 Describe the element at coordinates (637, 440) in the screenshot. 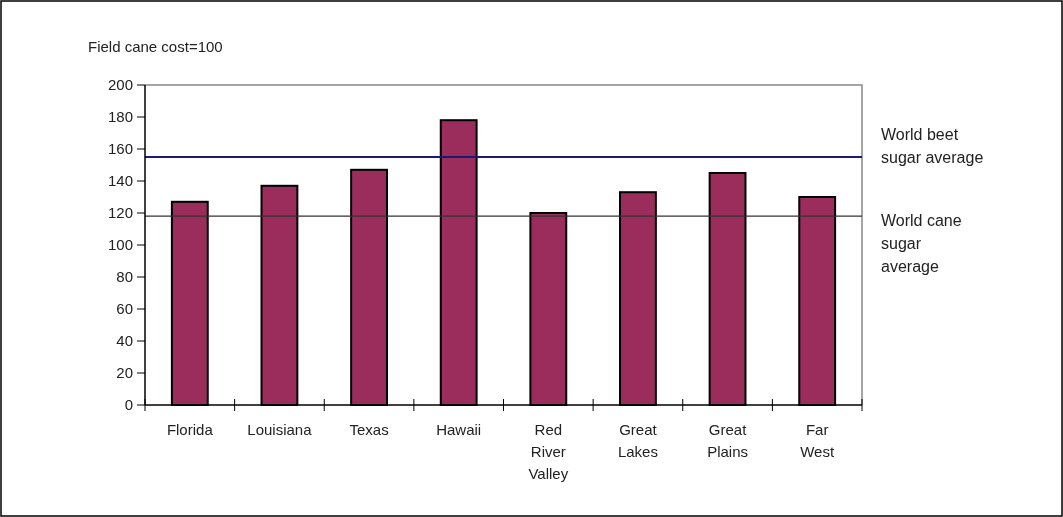

I see `x-tick-label: Great Lakes` at that location.